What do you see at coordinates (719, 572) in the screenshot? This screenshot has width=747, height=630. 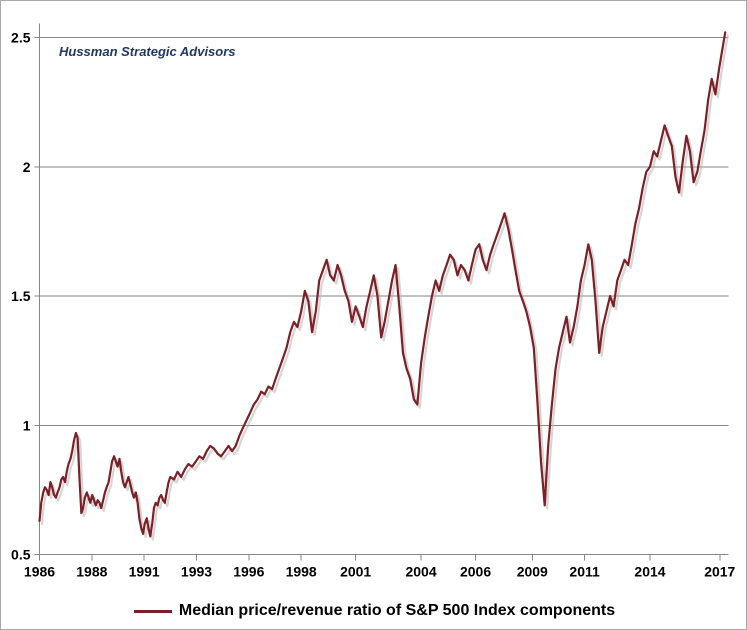 I see `x-axis-tick-label: 2017` at bounding box center [719, 572].